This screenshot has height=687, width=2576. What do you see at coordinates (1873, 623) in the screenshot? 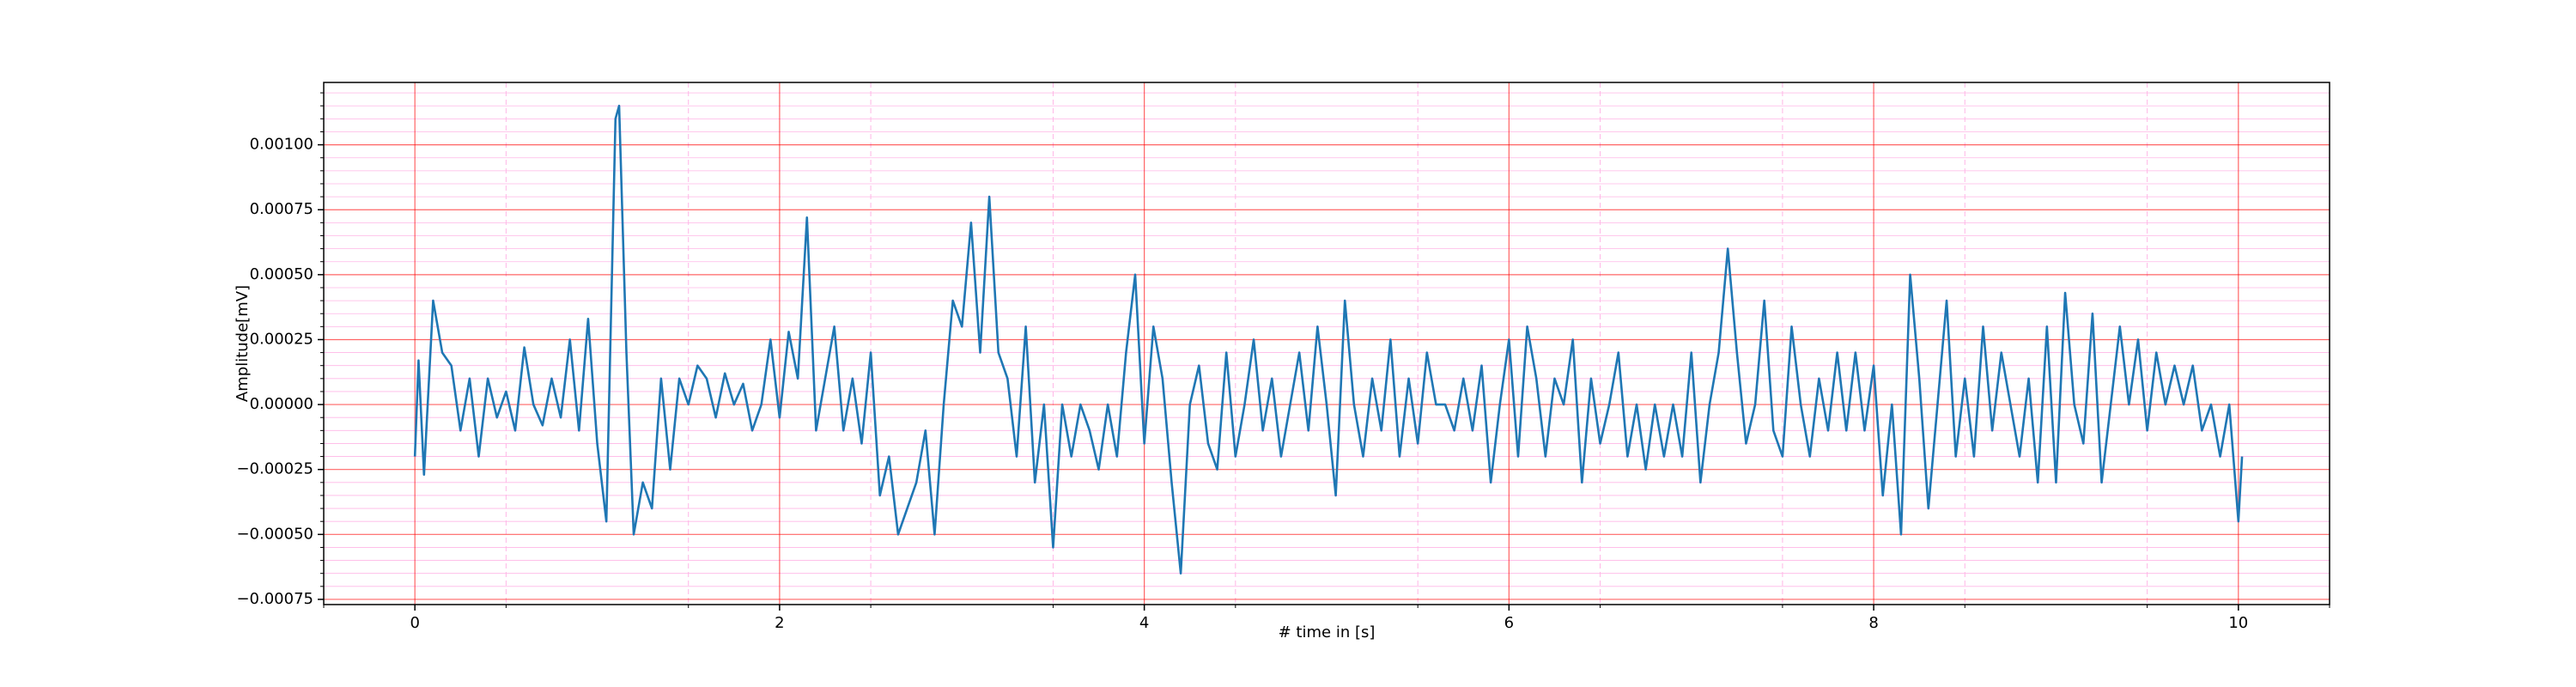
I see `x-tick-label: 8` at bounding box center [1873, 623].